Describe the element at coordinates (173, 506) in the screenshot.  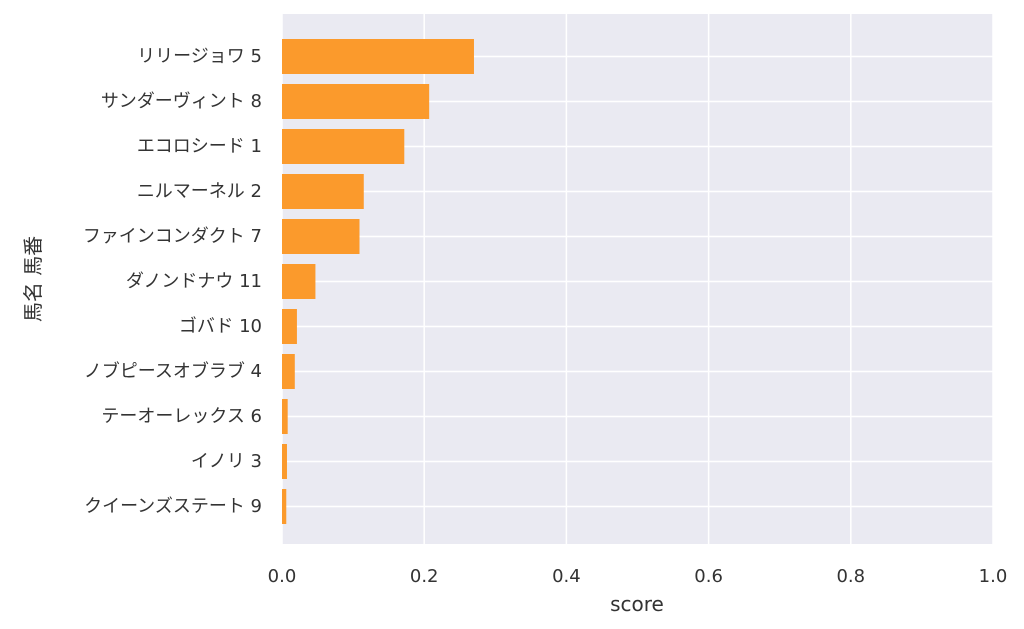
I see `y-tick-label: クイーンズステート 9` at that location.